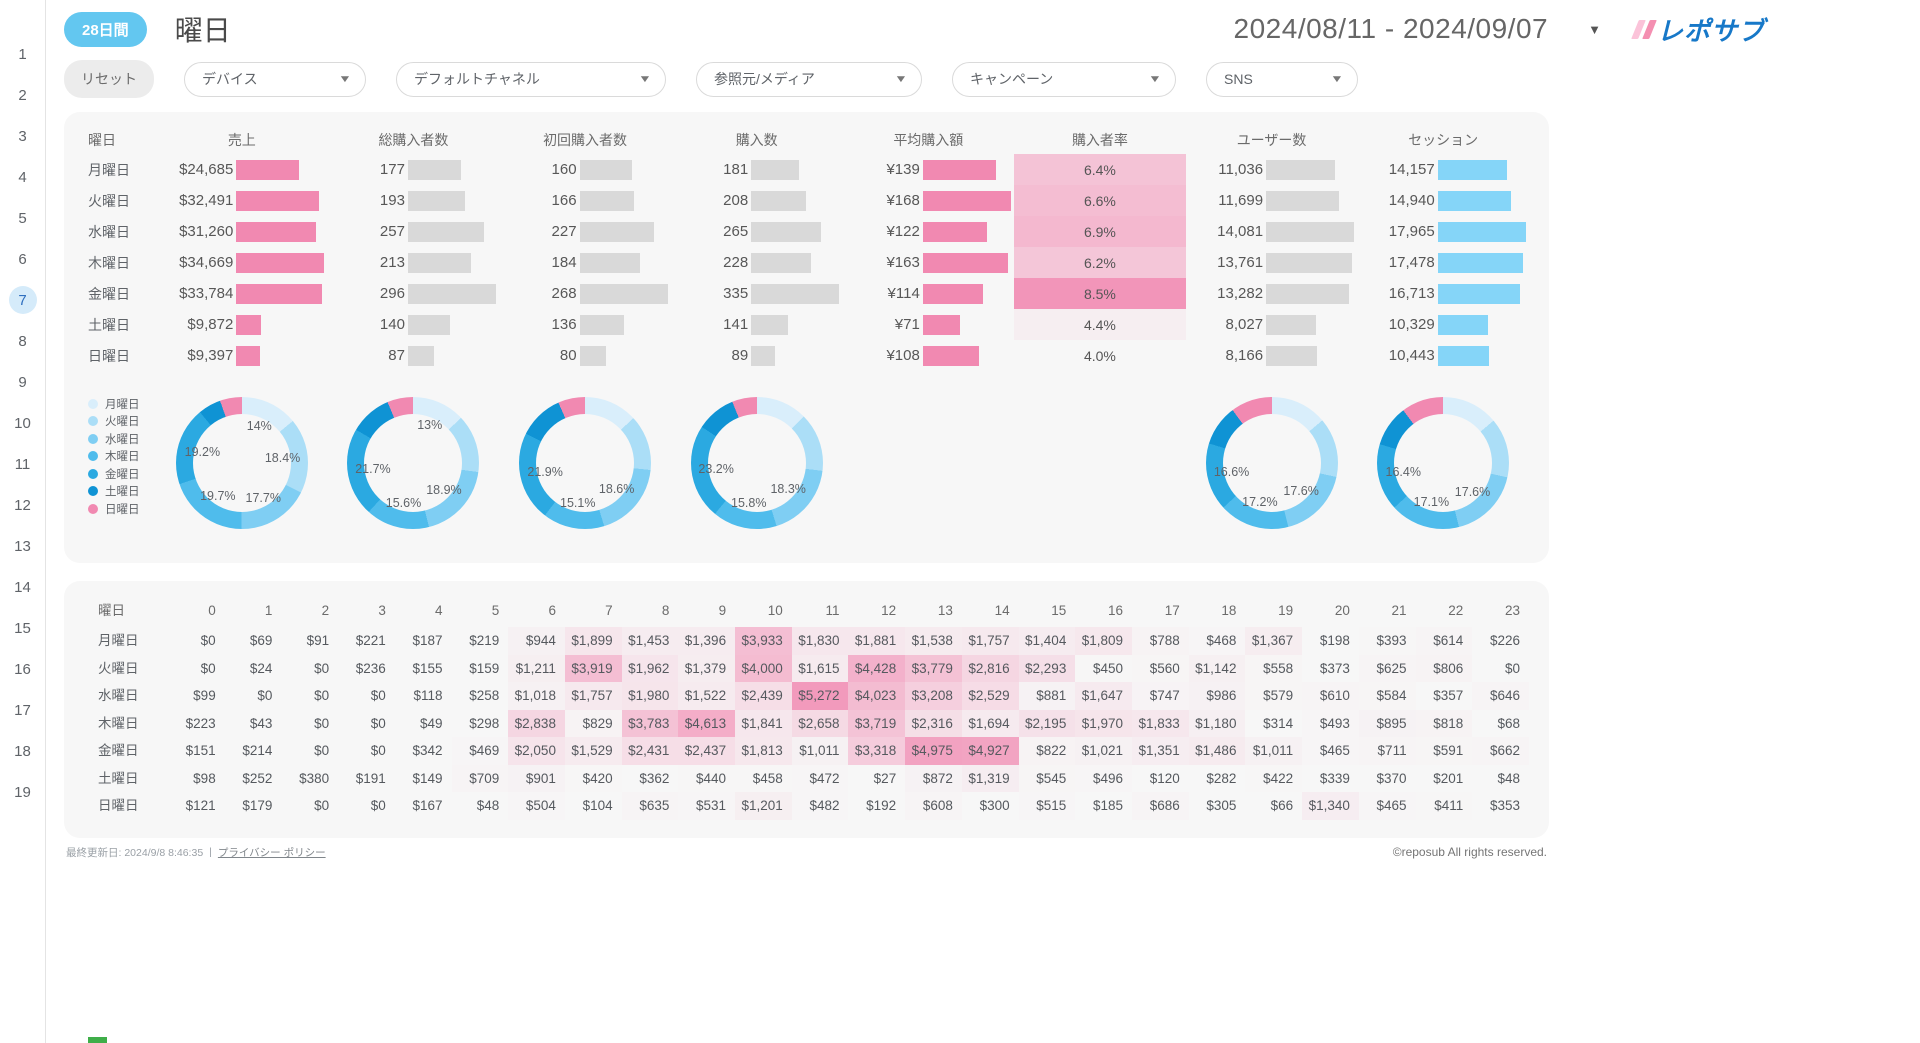 Image resolution: width=1920 pixels, height=1043 pixels. Describe the element at coordinates (1217, 751) in the screenshot. I see `heatmap-cell: $1,486` at that location.